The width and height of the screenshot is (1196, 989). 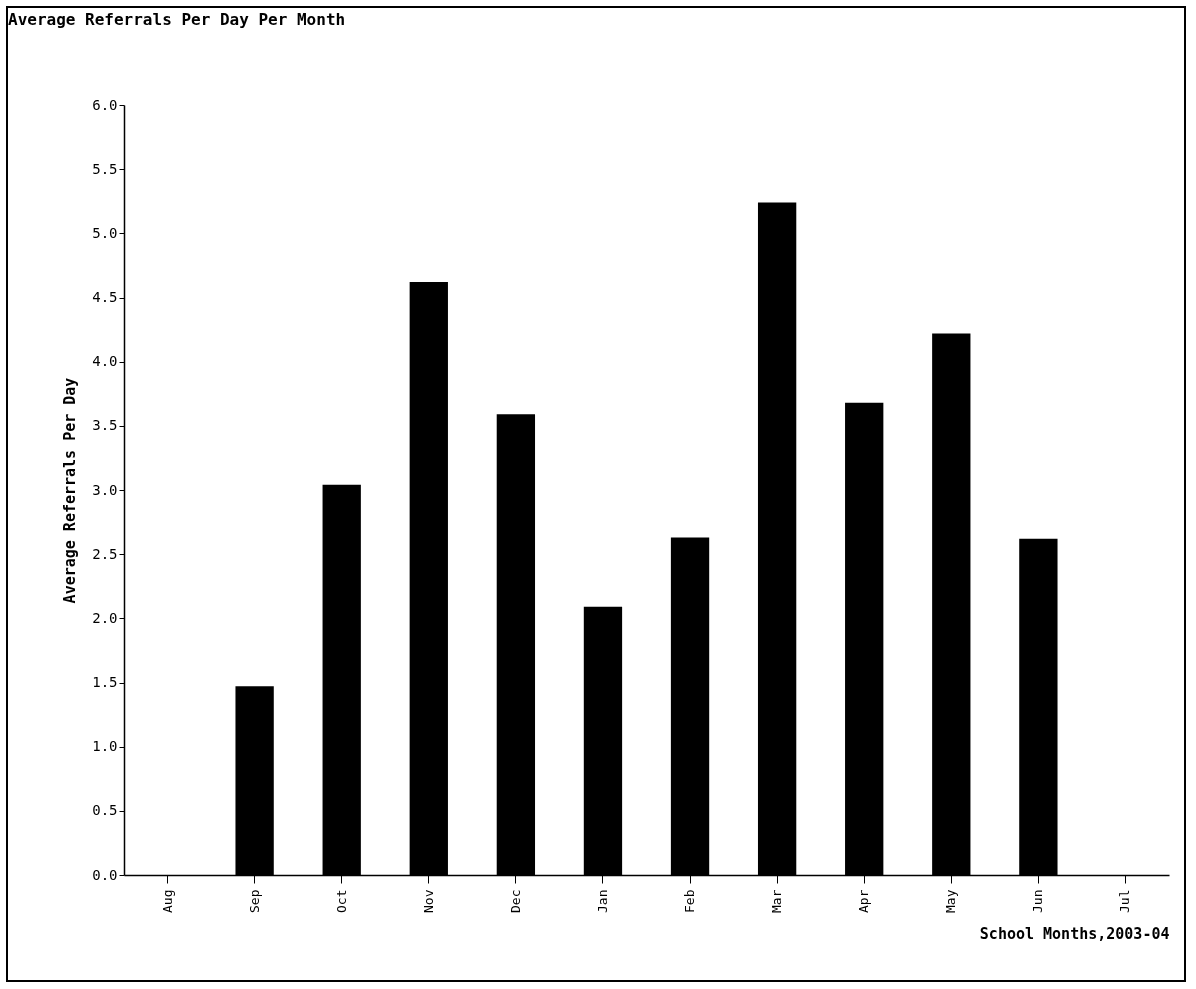 What do you see at coordinates (951, 901) in the screenshot?
I see `x-tick-label: May` at bounding box center [951, 901].